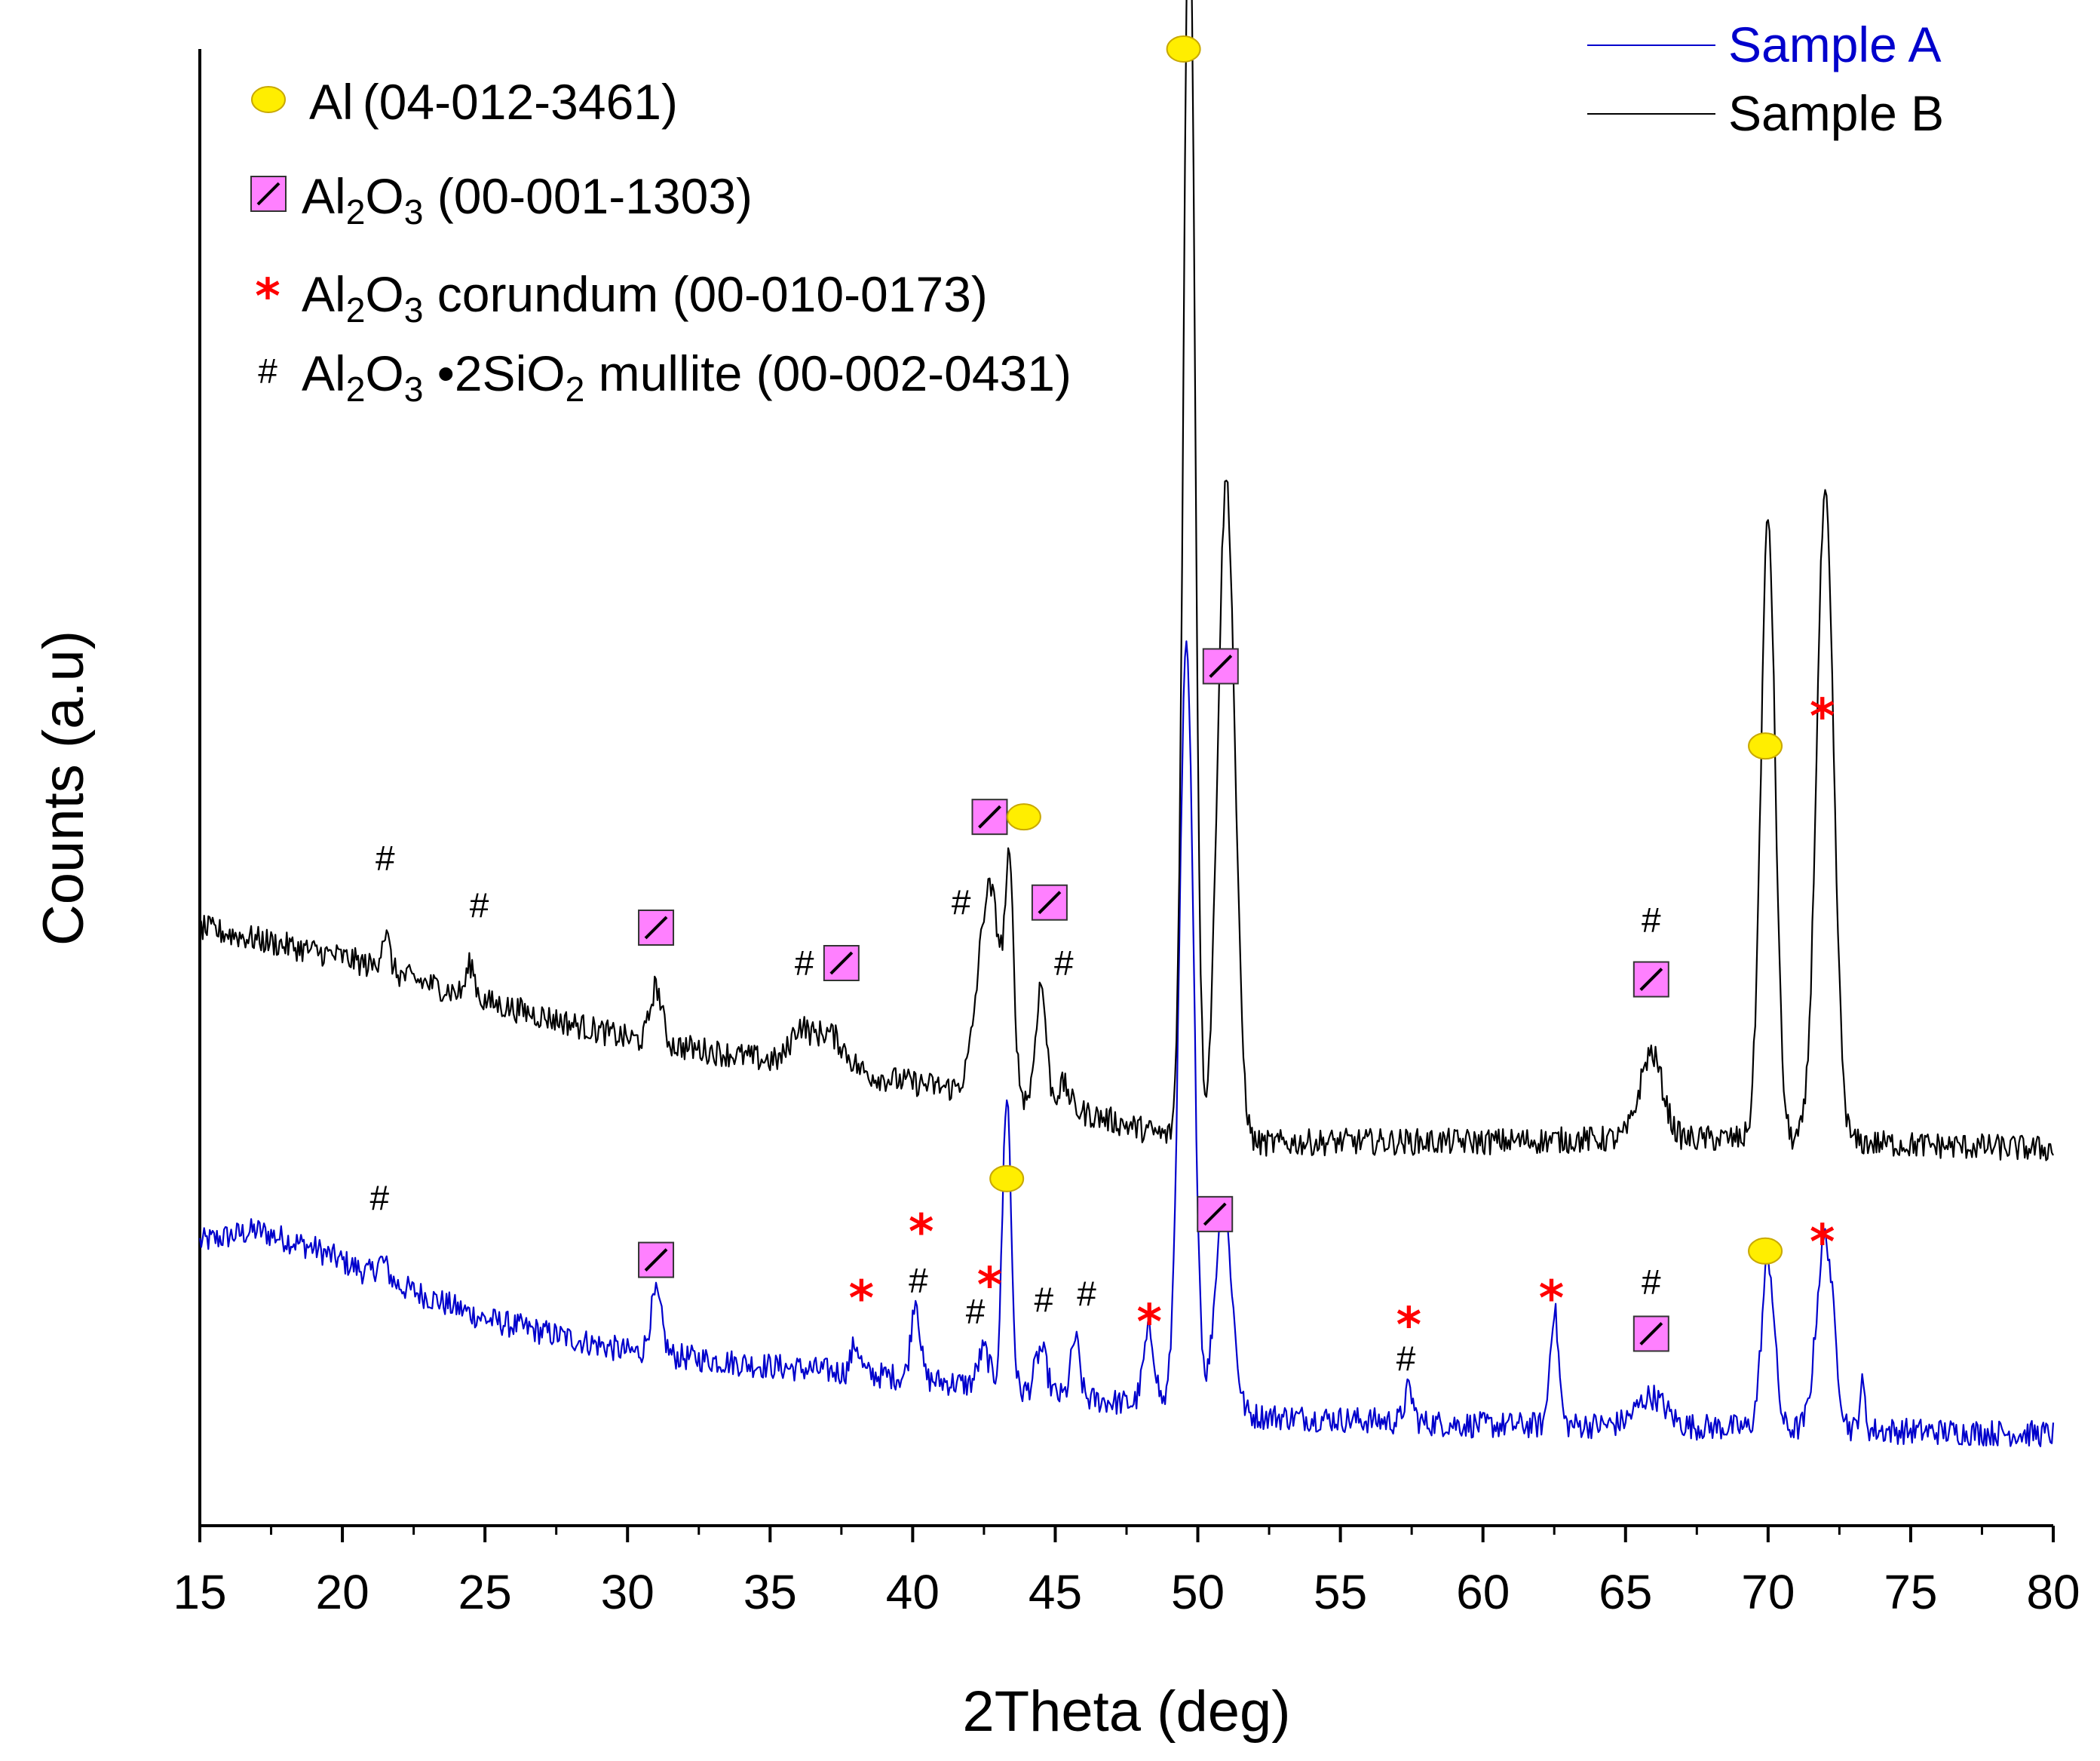 The image size is (2100, 1761). I want to click on x-tick-label: 25, so click(485, 1592).